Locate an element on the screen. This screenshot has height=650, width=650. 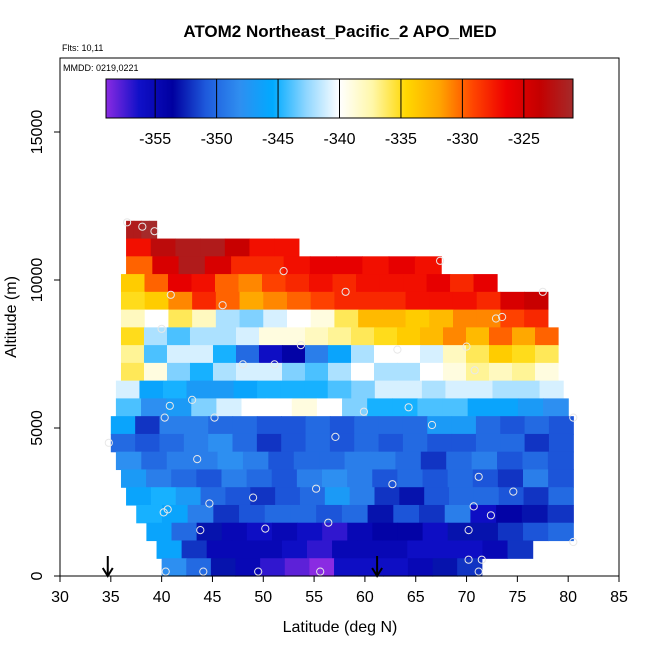
y-tick-label: 10000 is located at coordinates (37, 280).